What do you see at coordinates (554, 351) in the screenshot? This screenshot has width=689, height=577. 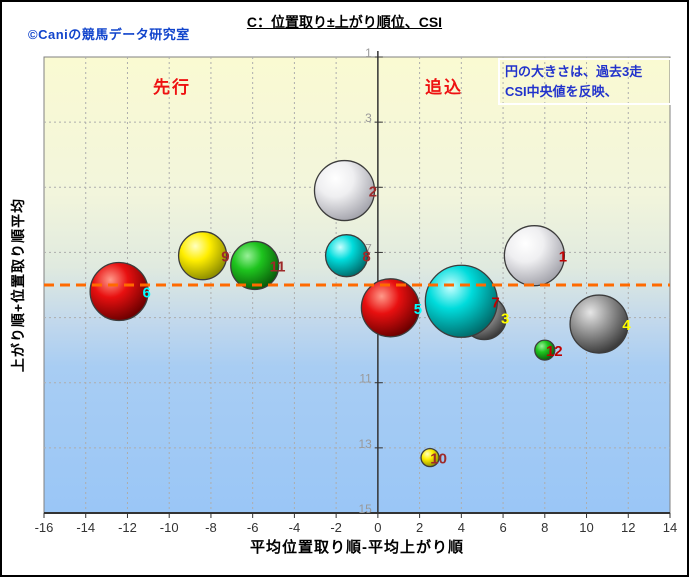 I see `bubble-label-12: 12` at bounding box center [554, 351].